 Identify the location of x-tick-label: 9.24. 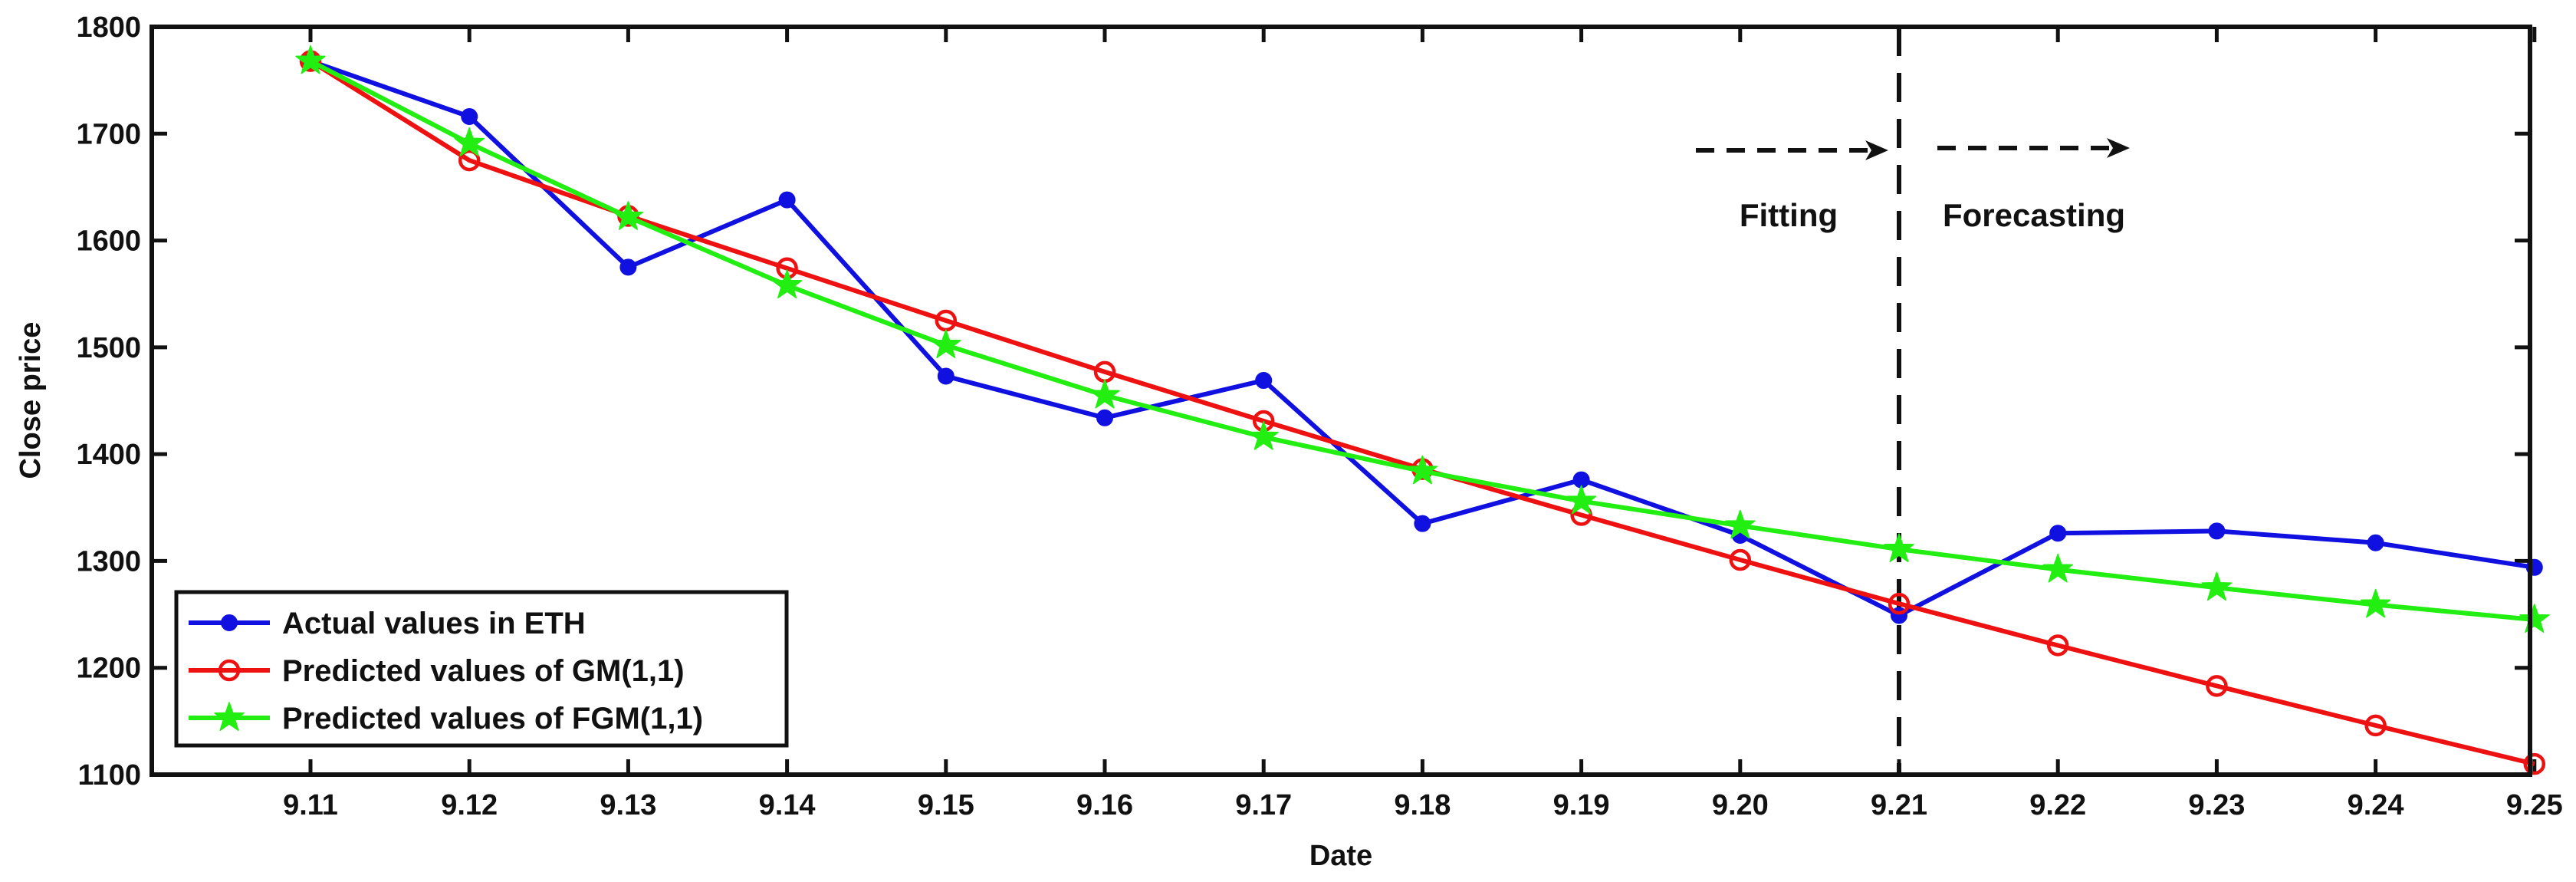
(2376, 805).